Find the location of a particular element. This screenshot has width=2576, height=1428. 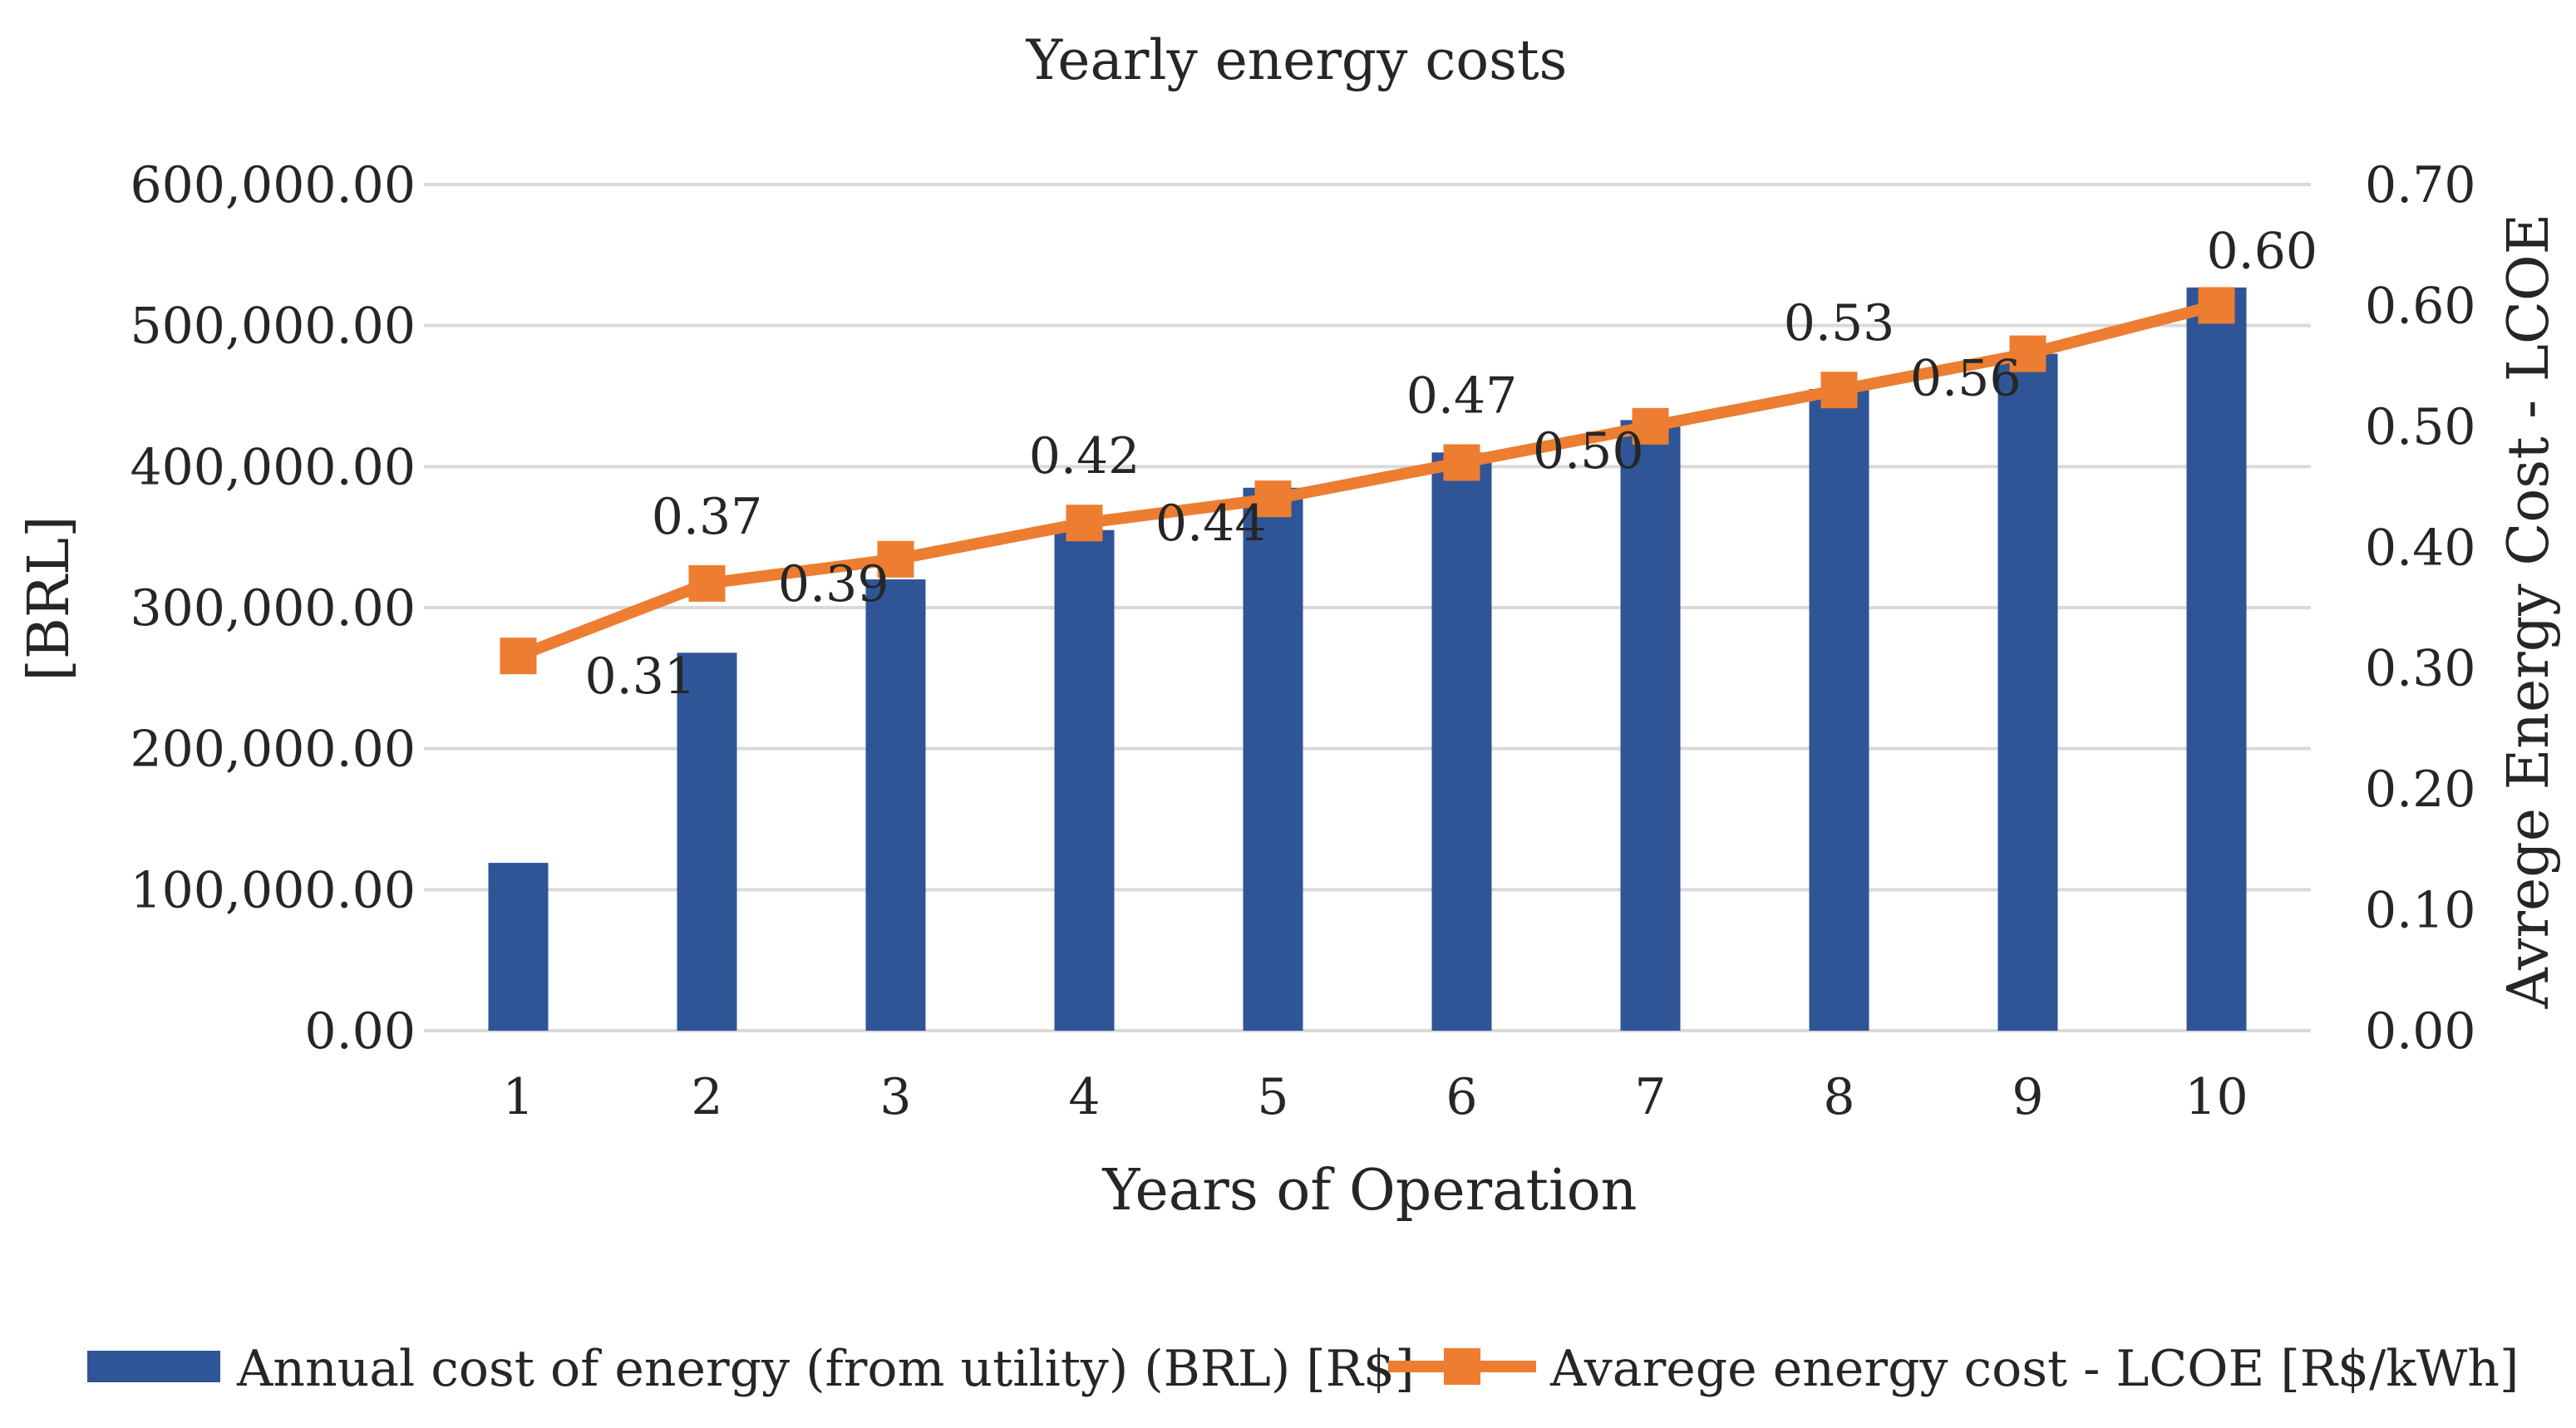

left-tick-label: 600,000.00 is located at coordinates (273, 185).